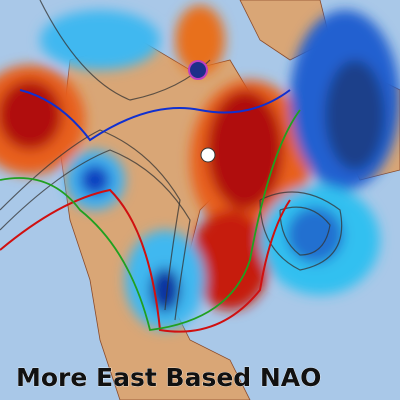 Image resolution: width=400 pixels, height=400 pixels. What do you see at coordinates (168, 377) in the screenshot?
I see `caption: More East Based NAO` at bounding box center [168, 377].